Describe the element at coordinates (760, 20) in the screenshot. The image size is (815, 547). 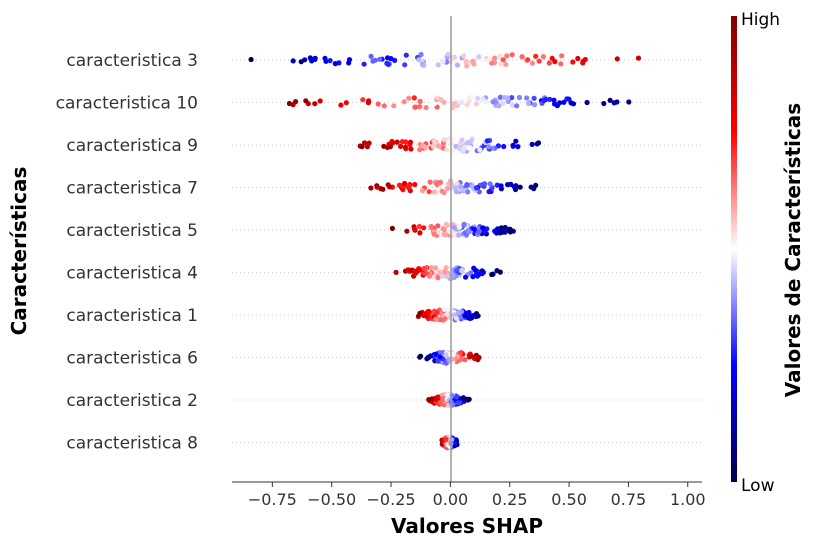
I see `colorbar-high-label: High` at that location.